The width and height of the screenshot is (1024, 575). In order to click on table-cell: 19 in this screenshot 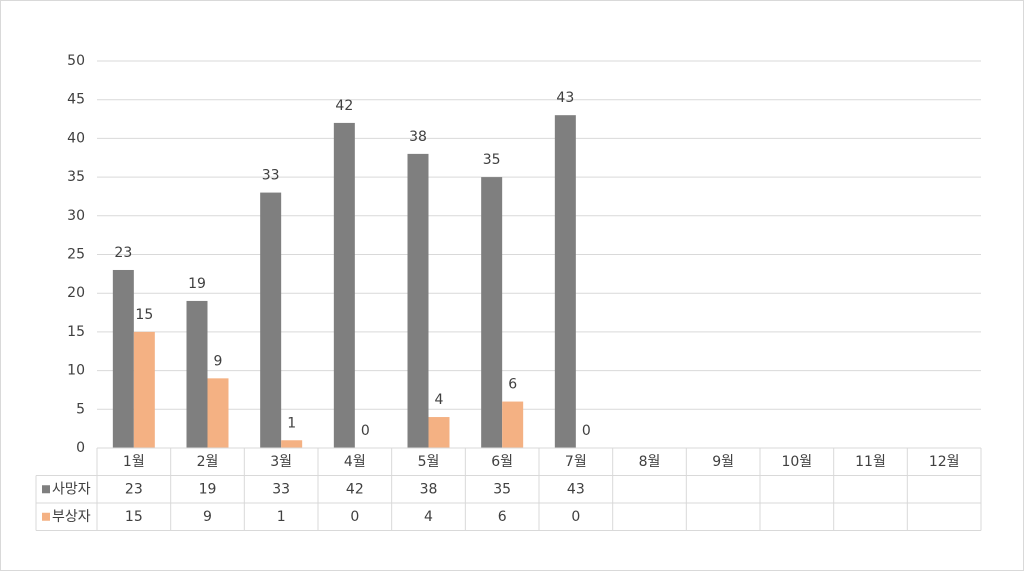, I will do `click(208, 489)`.